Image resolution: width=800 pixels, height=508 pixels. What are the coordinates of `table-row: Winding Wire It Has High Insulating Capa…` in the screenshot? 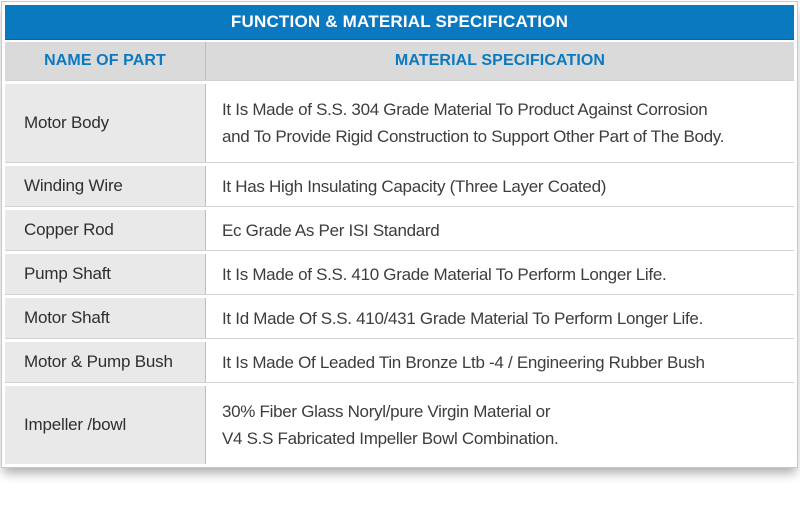 It's located at (399, 186).